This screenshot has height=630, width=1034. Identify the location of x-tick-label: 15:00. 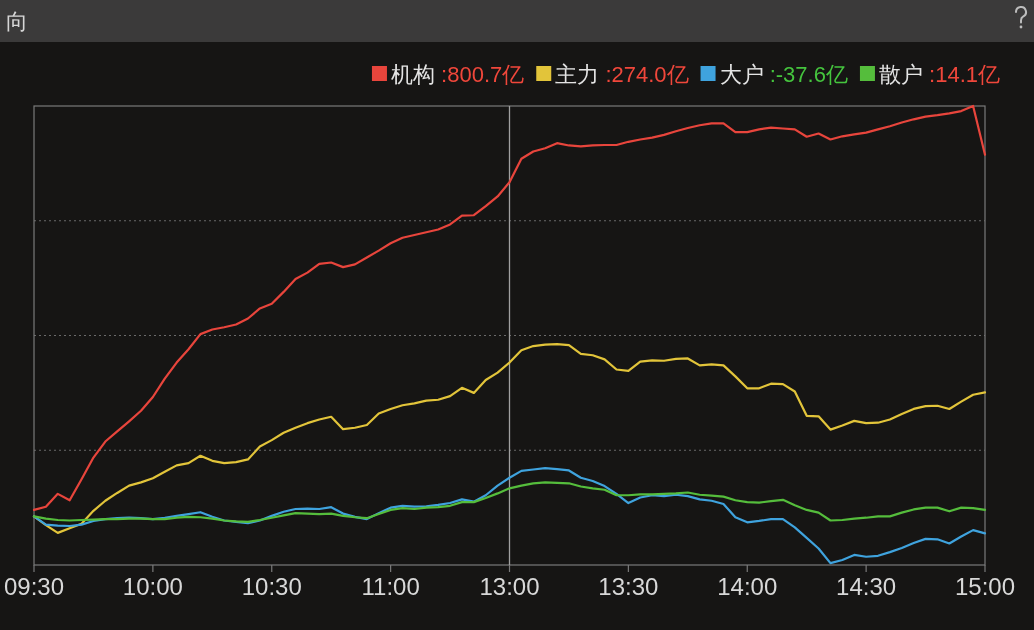
(985, 586).